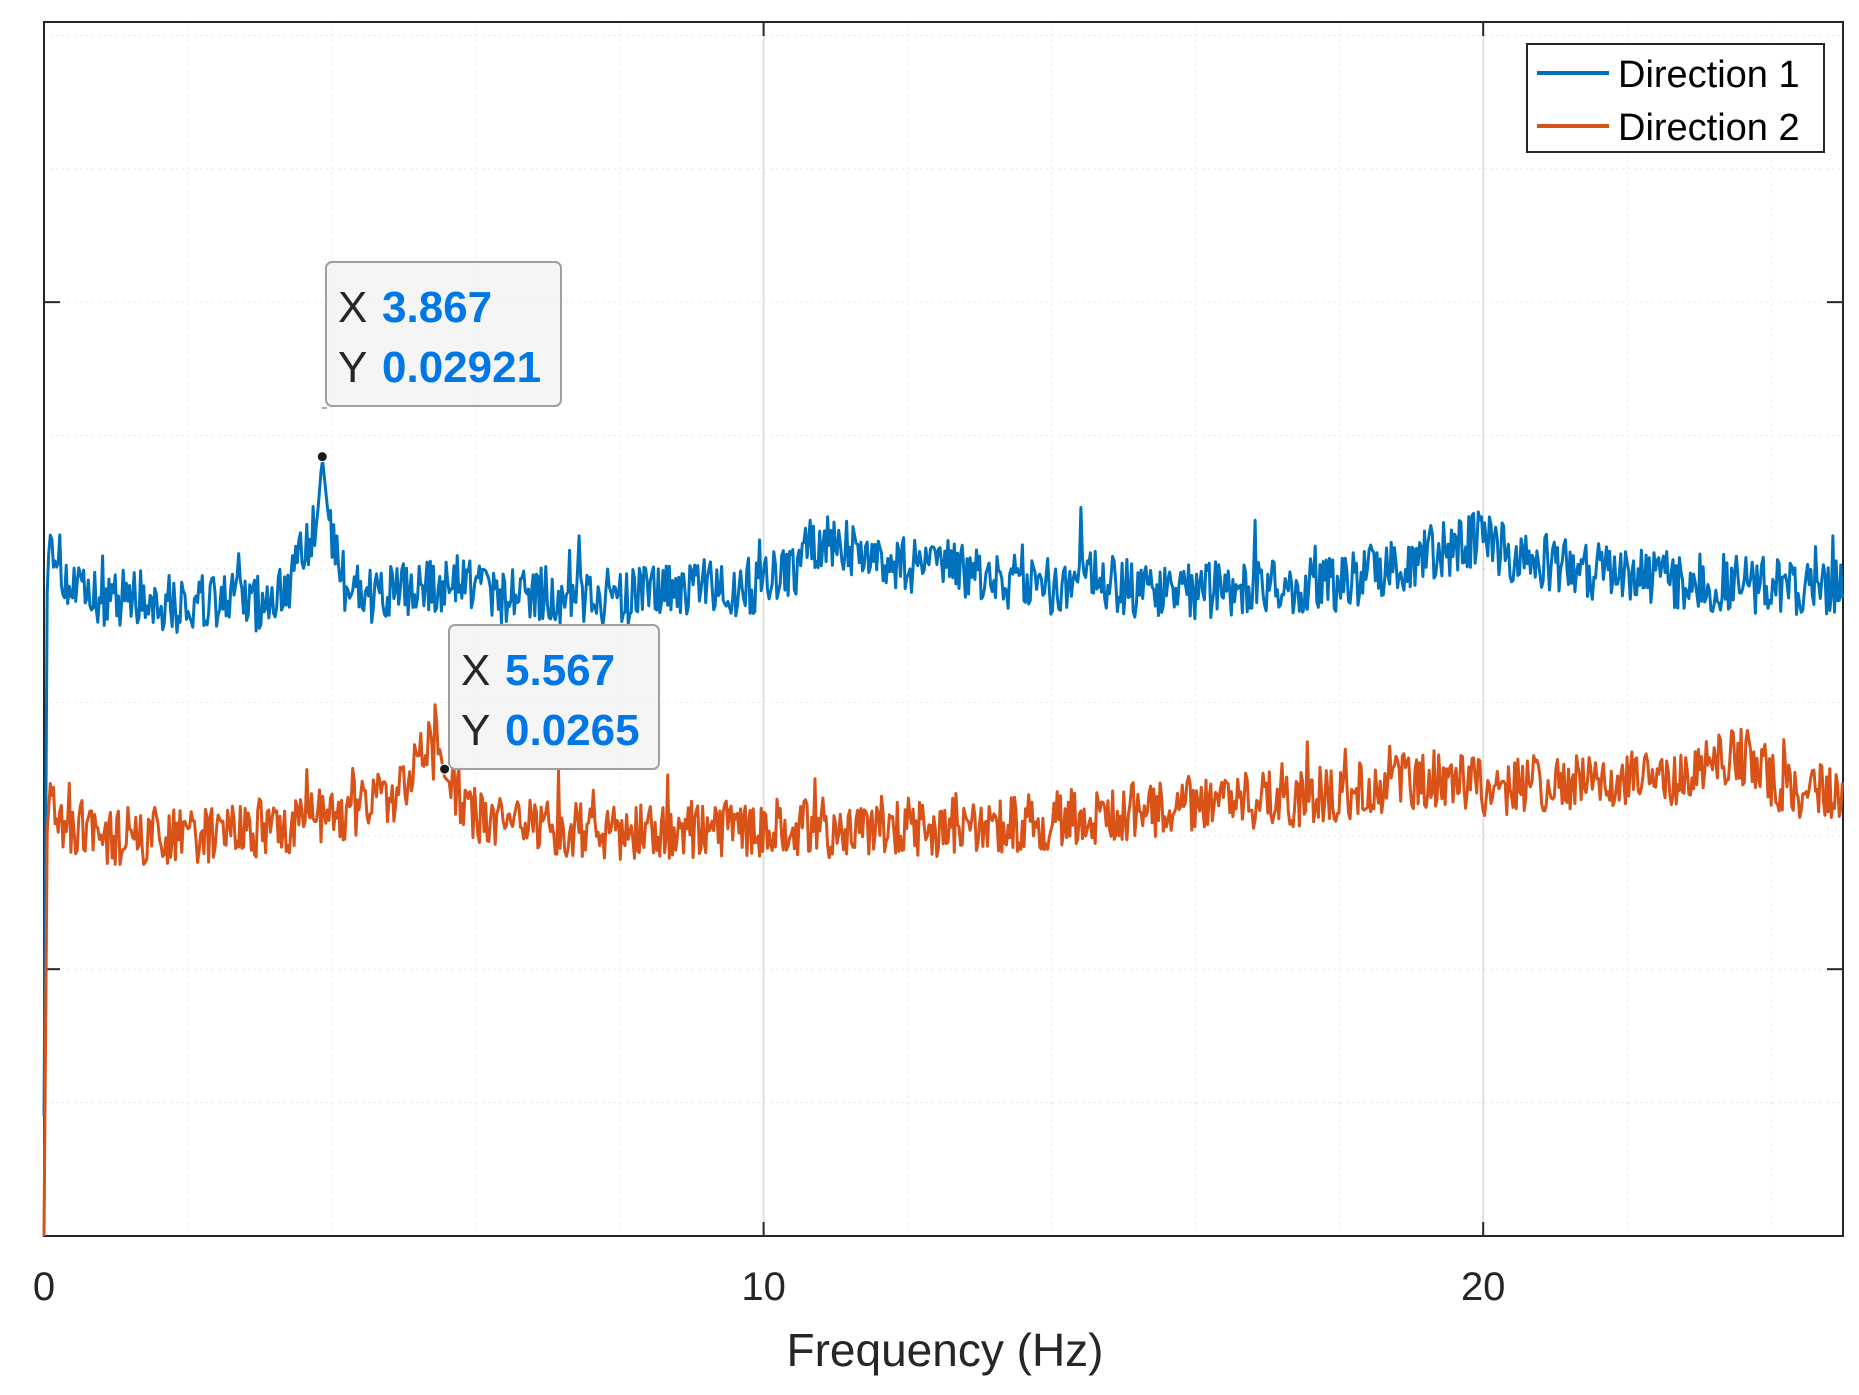  What do you see at coordinates (461, 367) in the screenshot?
I see `datatip-1-y-value: 0.02921` at bounding box center [461, 367].